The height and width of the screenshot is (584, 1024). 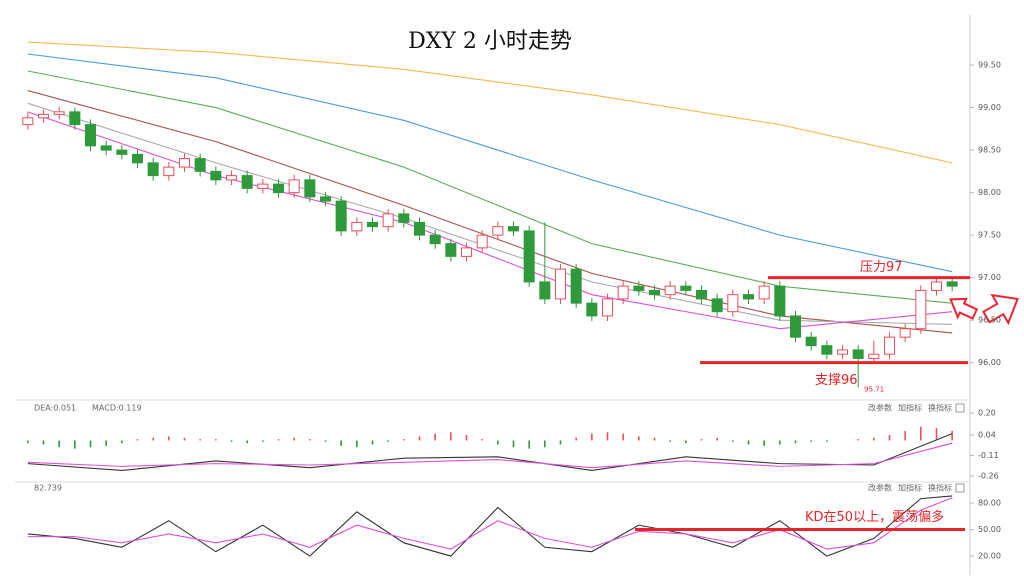 What do you see at coordinates (881, 267) in the screenshot?
I see `annotation-label: 压力97` at bounding box center [881, 267].